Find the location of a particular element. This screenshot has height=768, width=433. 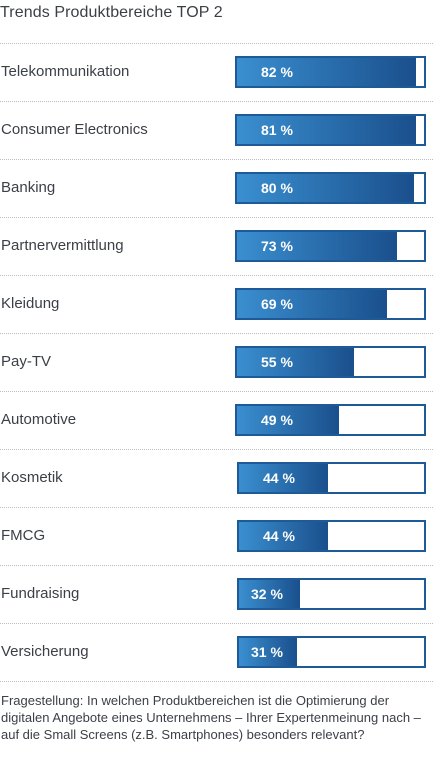

bar-track: 81 % is located at coordinates (330, 130).